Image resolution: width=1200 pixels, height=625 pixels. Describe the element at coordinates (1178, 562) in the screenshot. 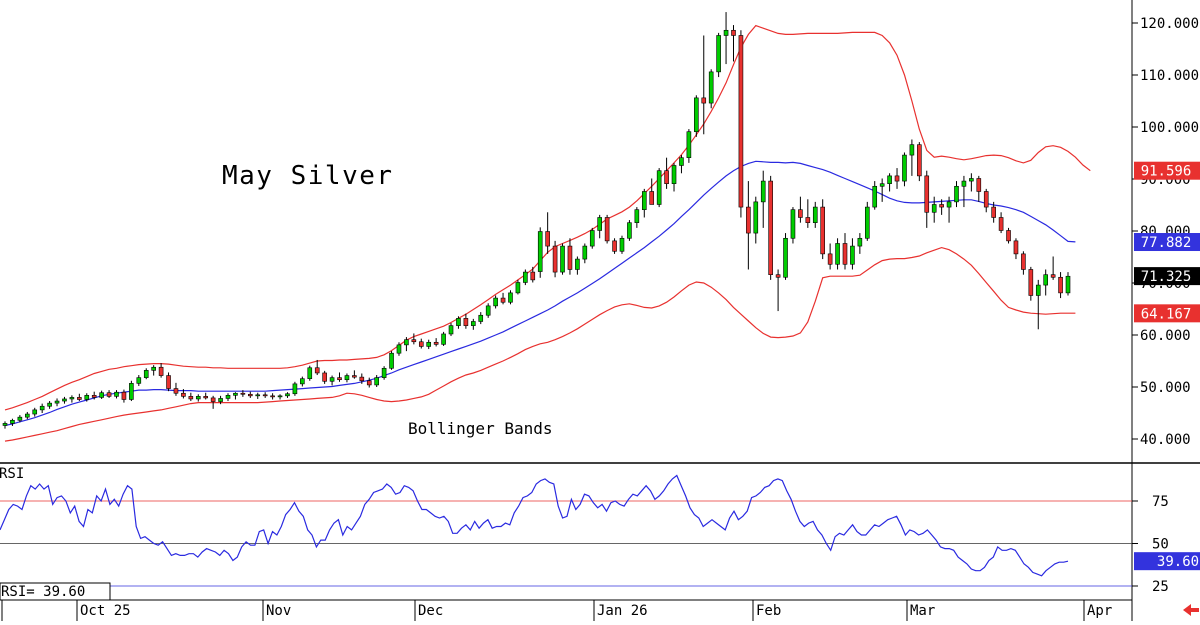

I see `rsi-value-label: 39.60` at that location.